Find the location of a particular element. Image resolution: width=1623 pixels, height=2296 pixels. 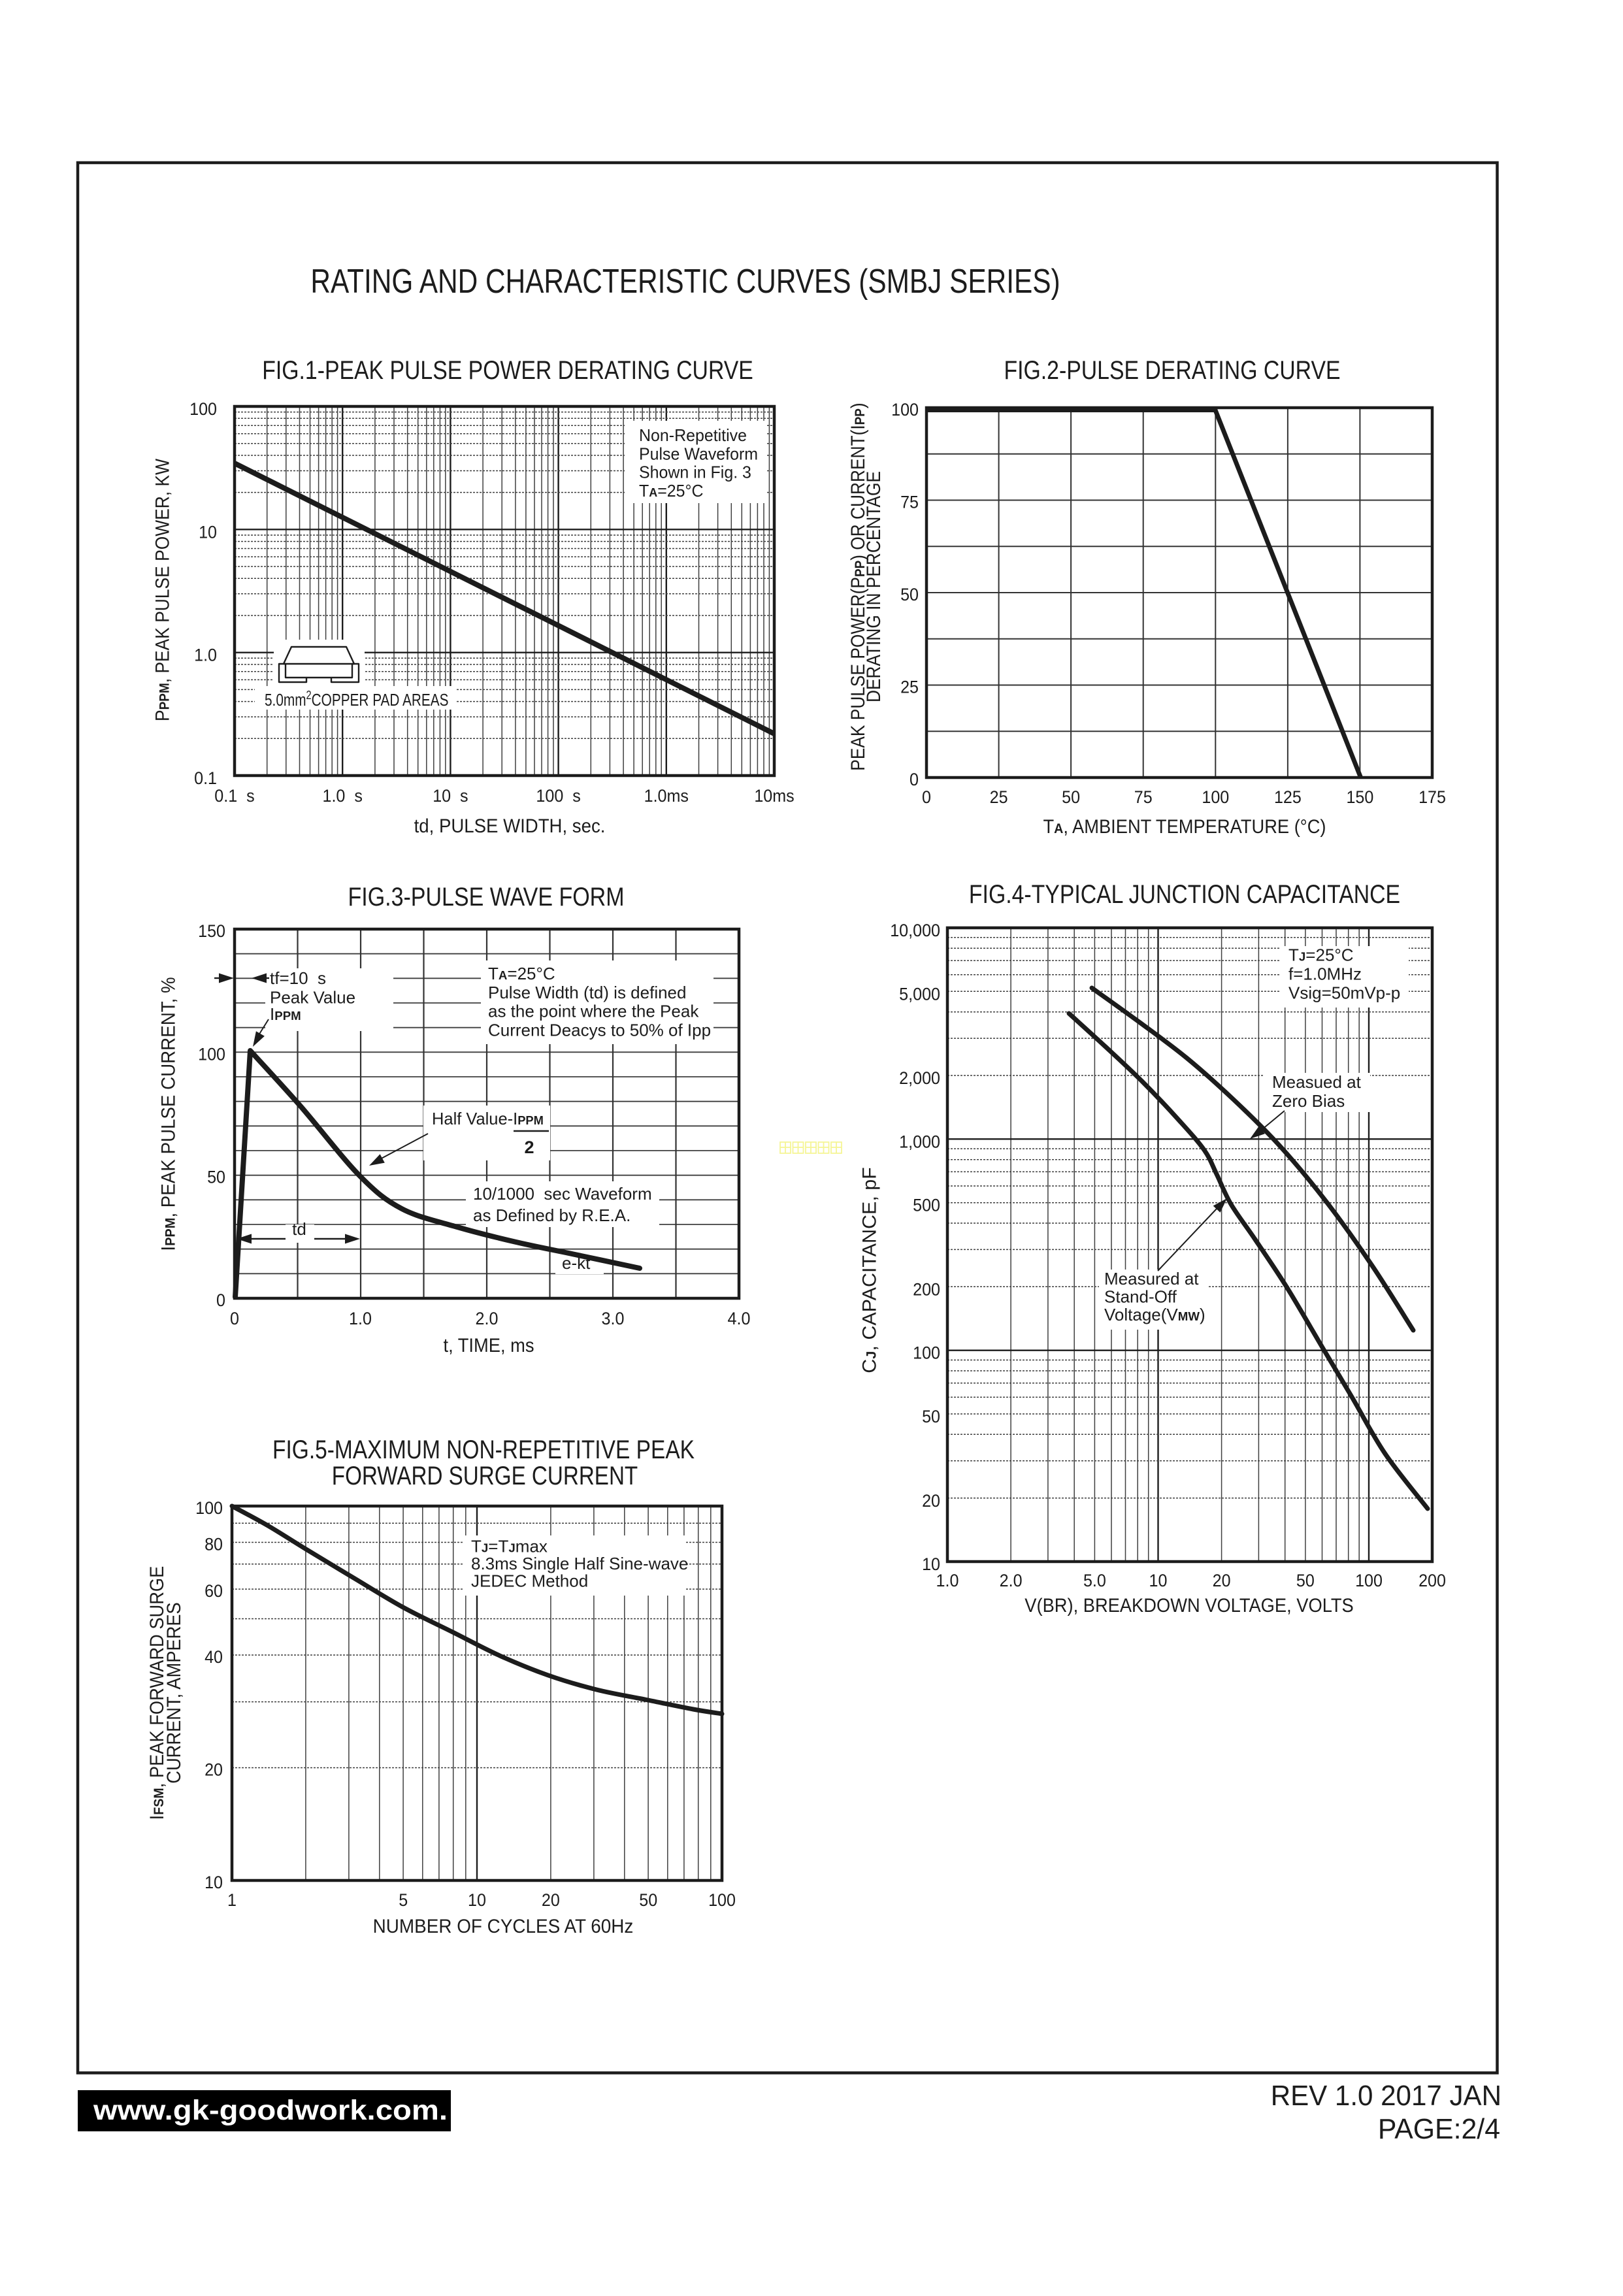

svg-text: Non-Repetitive is located at coordinates (693, 436).